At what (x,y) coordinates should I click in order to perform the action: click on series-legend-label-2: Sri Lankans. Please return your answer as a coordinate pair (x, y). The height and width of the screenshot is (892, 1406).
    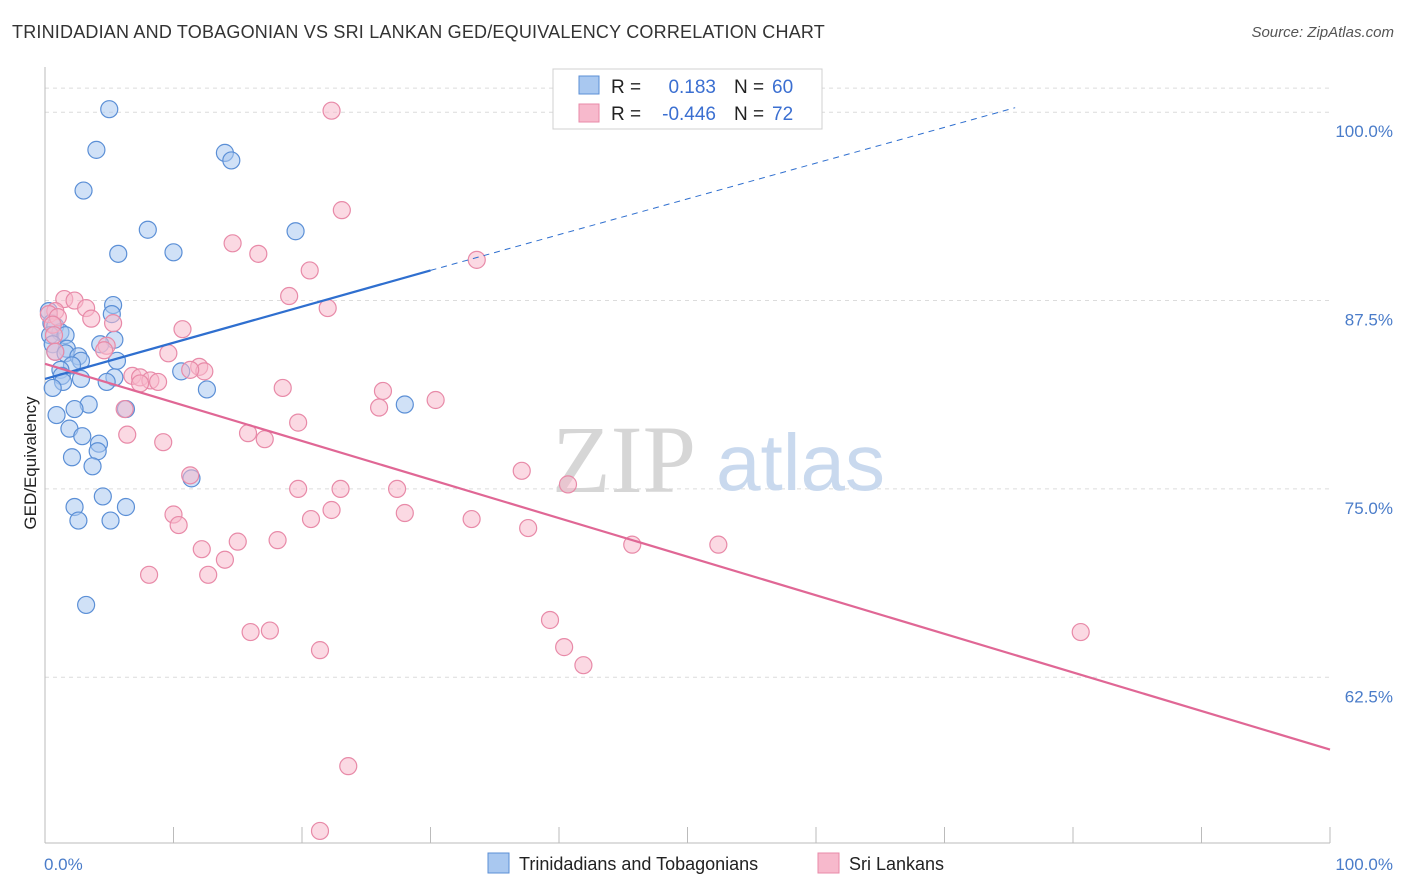
    Looking at the image, I should click on (896, 864).